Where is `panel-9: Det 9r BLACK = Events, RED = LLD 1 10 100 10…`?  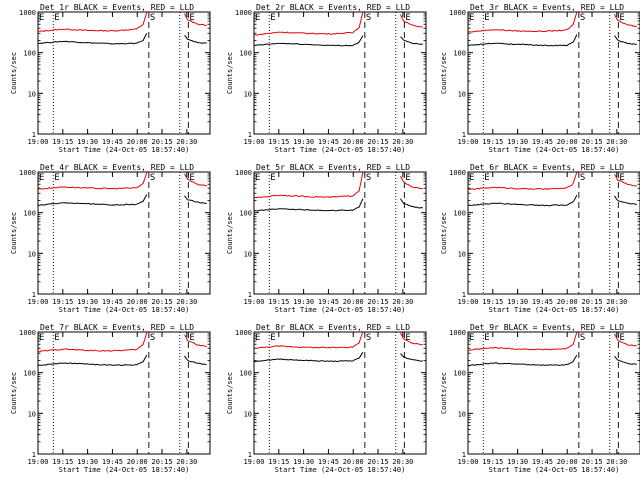
panel-9: Det 9r BLACK = Events, RED = LLD 1 10 100 10… is located at coordinates (540, 398).